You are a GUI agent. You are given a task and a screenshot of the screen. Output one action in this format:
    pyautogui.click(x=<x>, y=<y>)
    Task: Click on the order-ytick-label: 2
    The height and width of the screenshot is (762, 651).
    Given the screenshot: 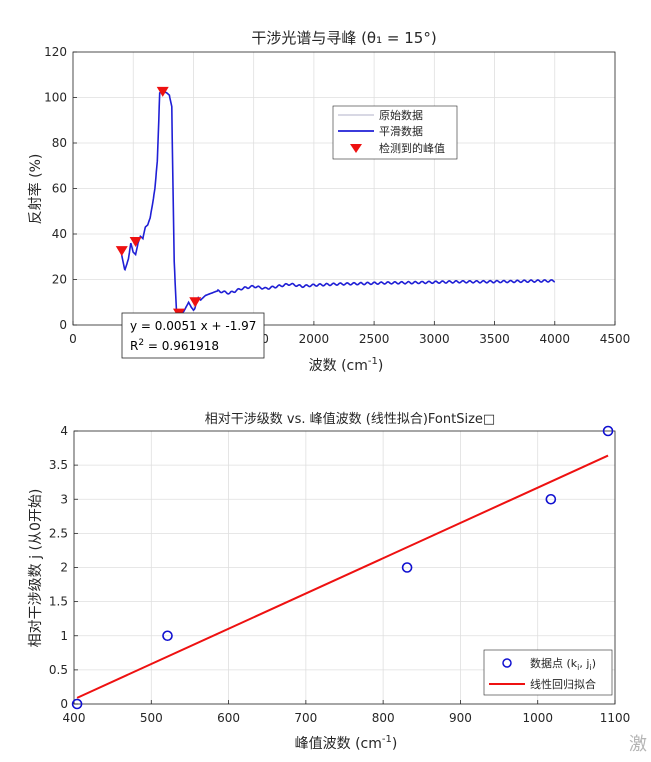 What is the action you would take?
    pyautogui.click(x=64, y=568)
    